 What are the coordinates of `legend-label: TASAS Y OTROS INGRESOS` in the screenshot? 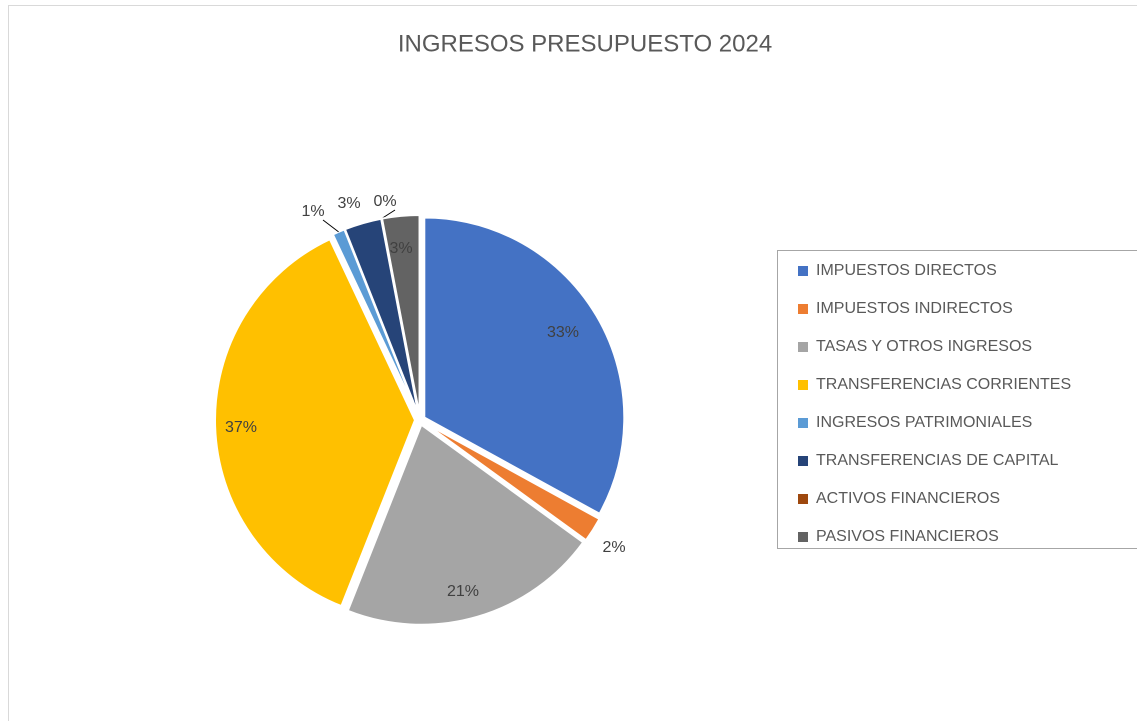 It's located at (924, 346).